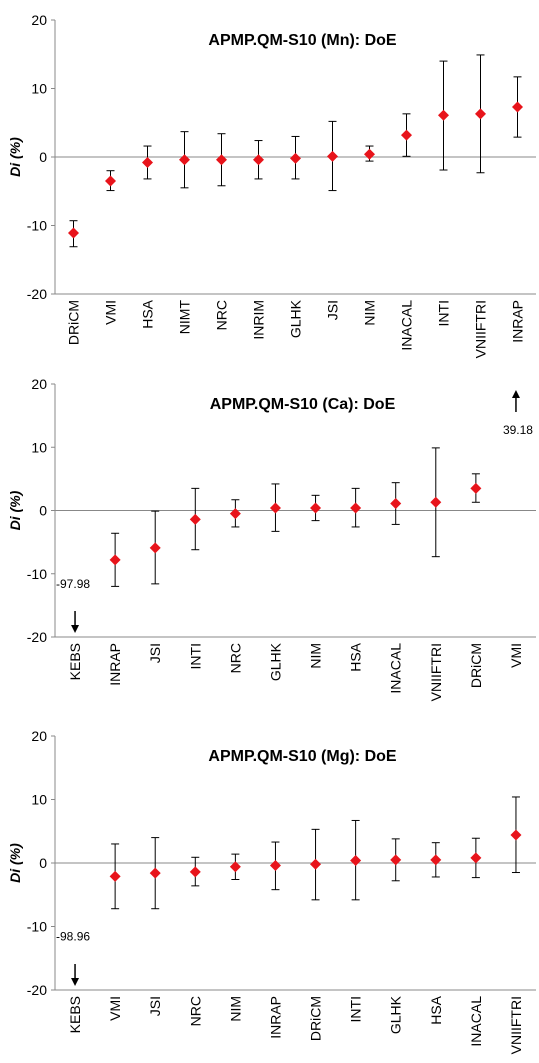 This screenshot has width=539, height=1063. I want to click on category-label: NIMT, so click(185, 317).